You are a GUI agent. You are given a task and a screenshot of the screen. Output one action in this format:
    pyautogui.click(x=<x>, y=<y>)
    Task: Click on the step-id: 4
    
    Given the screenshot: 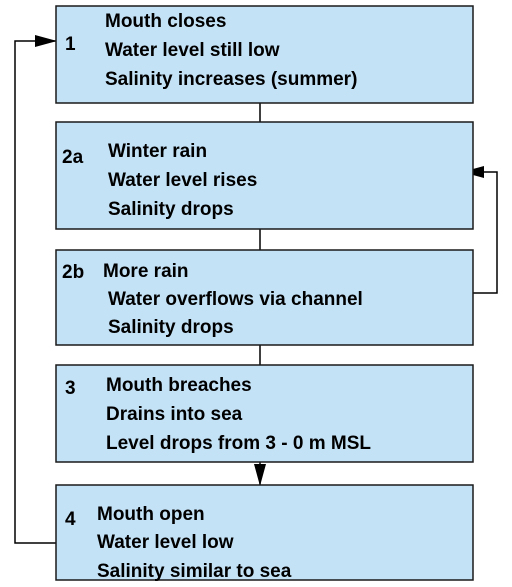 What is the action you would take?
    pyautogui.click(x=70, y=519)
    